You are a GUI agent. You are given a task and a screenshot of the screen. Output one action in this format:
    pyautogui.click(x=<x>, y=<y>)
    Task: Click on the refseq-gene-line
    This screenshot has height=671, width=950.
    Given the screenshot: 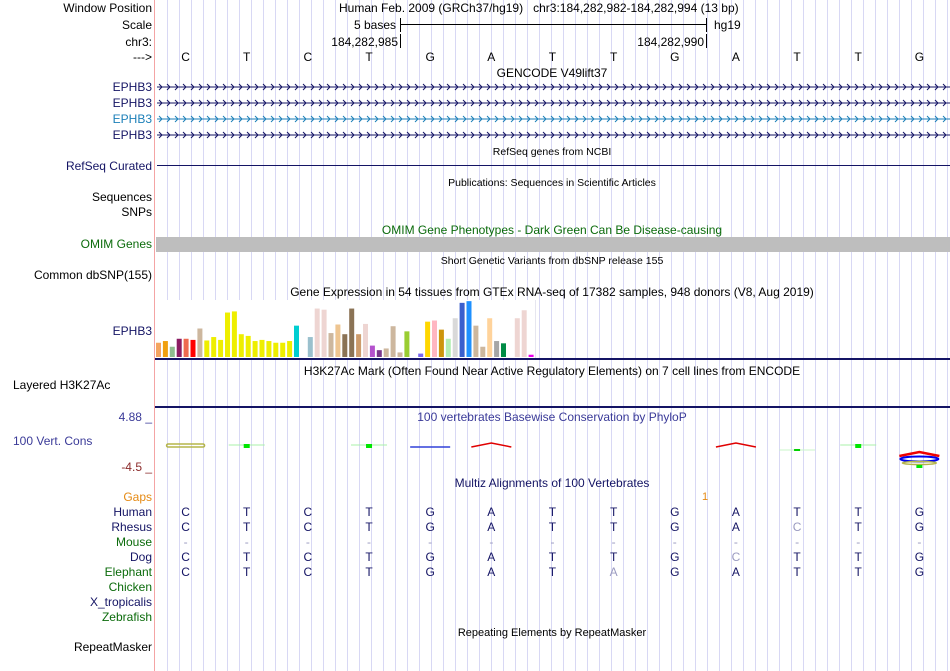 What is the action you would take?
    pyautogui.click(x=553, y=165)
    